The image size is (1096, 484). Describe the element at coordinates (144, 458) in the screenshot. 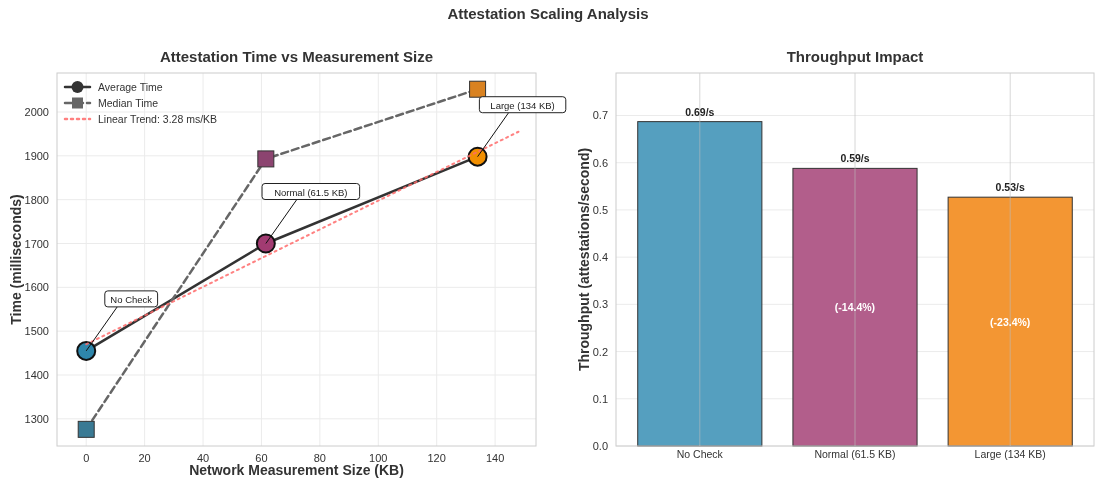

I see `x-tick-label: 20` at that location.